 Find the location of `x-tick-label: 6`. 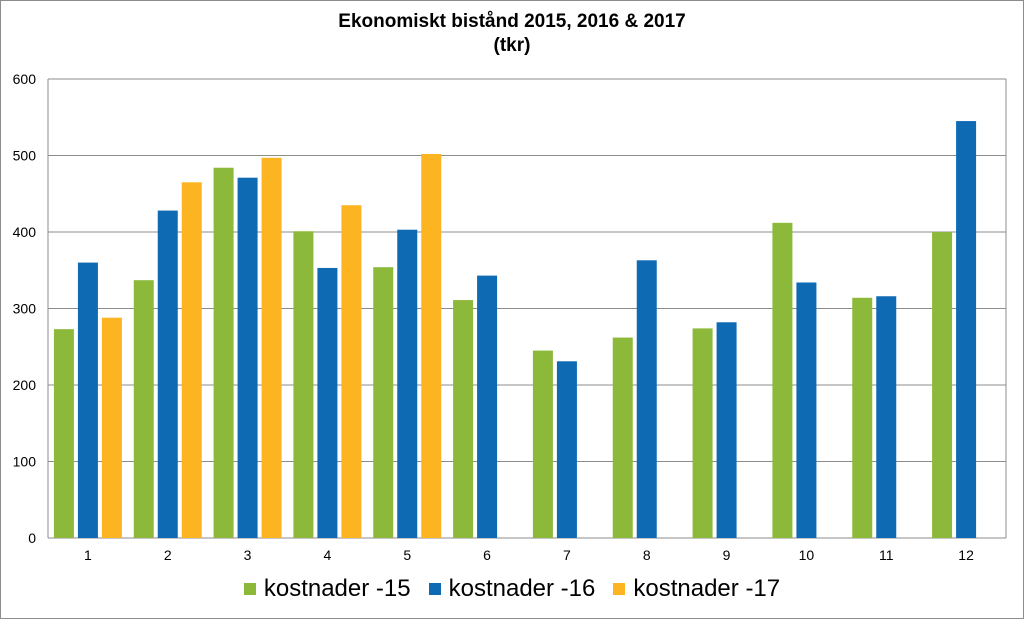

x-tick-label: 6 is located at coordinates (487, 555).